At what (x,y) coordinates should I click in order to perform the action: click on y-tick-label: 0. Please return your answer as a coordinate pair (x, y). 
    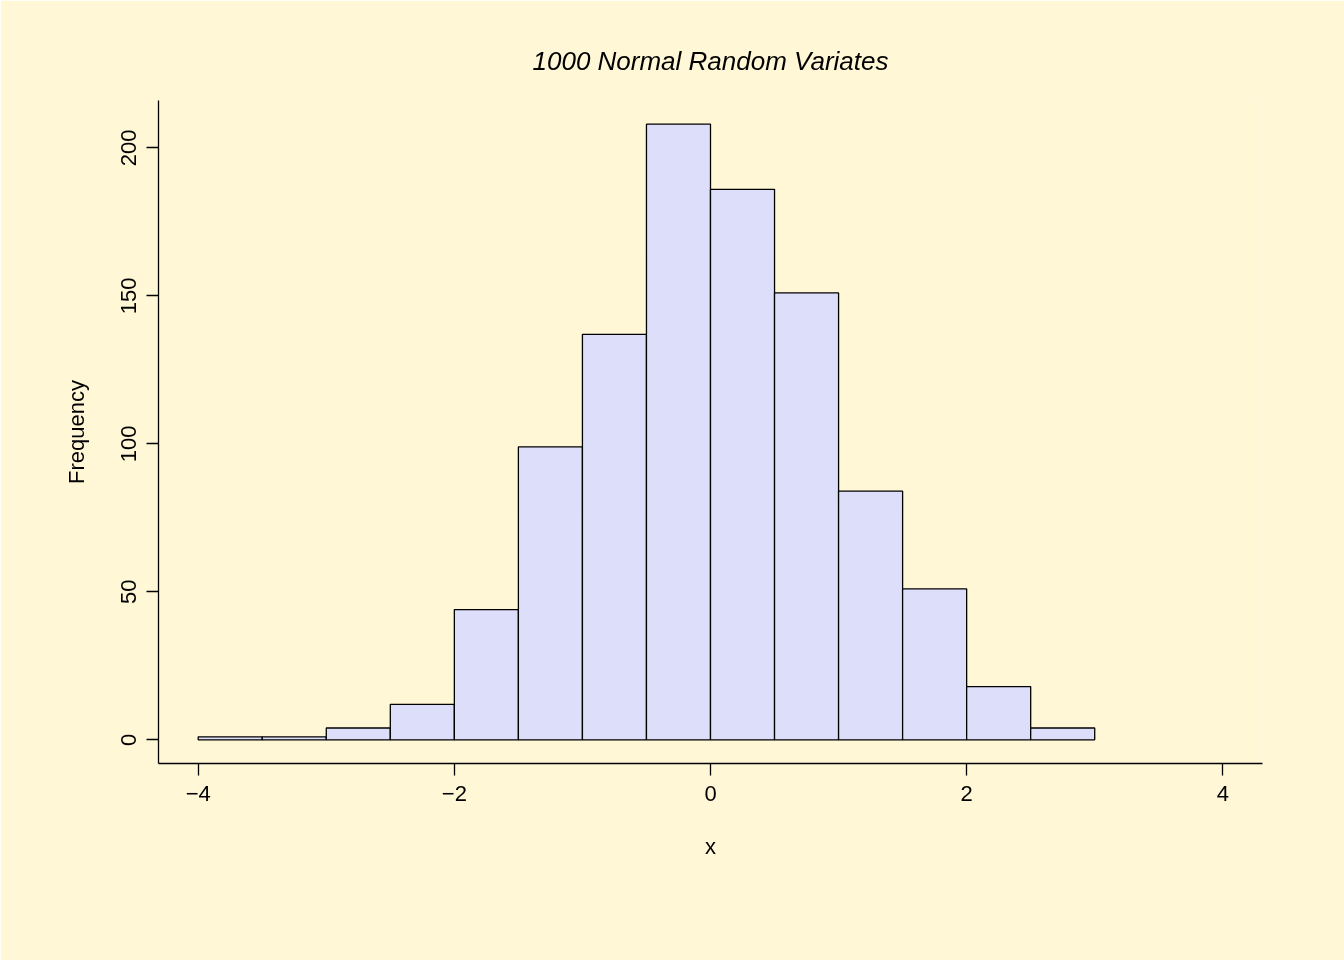
    Looking at the image, I should click on (129, 739).